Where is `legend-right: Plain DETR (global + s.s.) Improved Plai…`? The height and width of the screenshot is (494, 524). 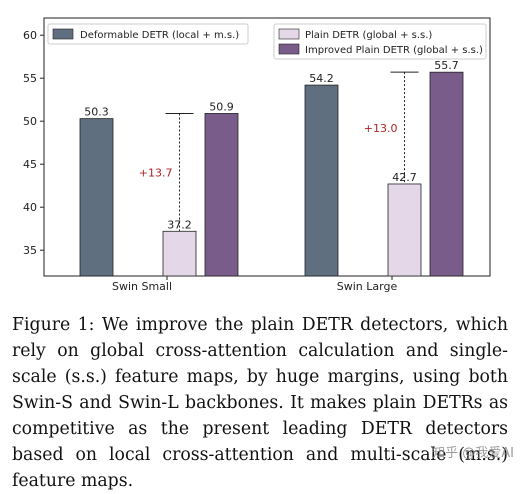 legend-right: Plain DETR (global + s.s.) Improved Plai… is located at coordinates (380, 41).